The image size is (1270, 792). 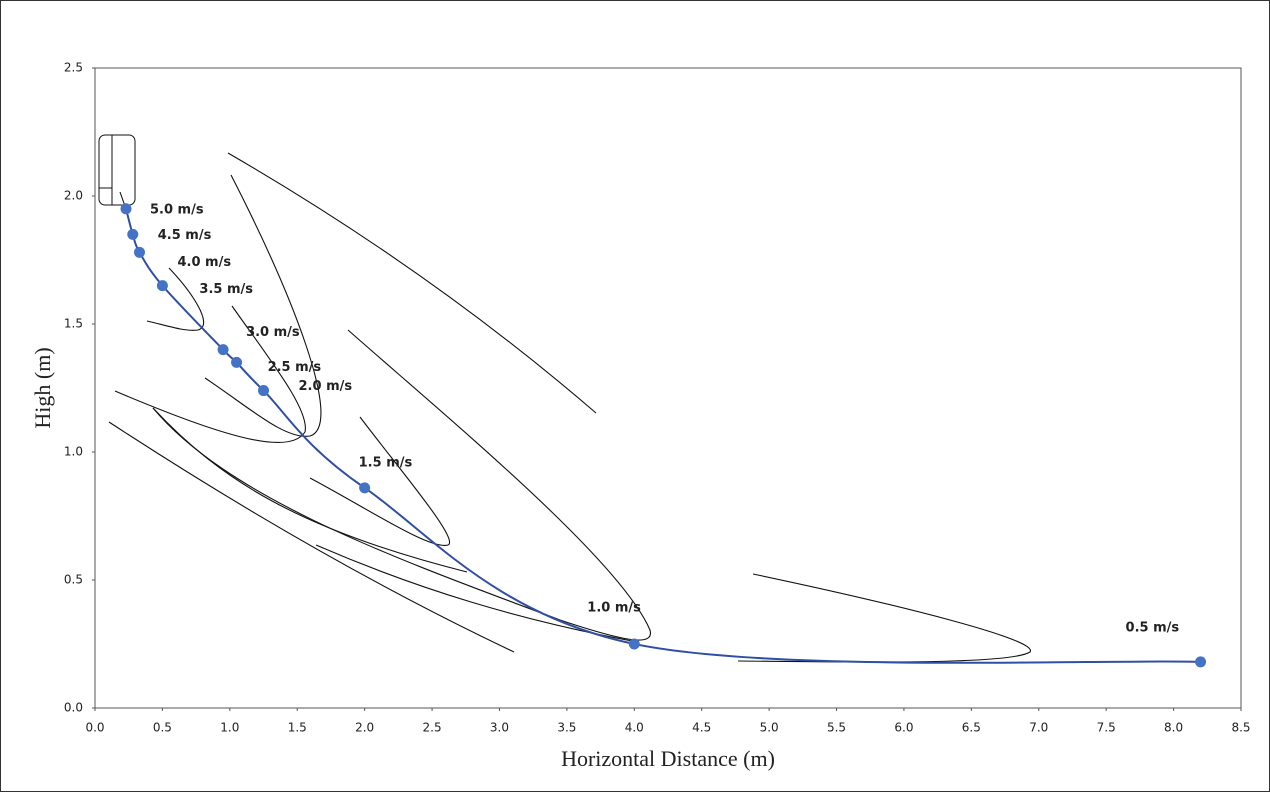 What do you see at coordinates (386, 462) in the screenshot?
I see `point-label: 1.5 m/s` at bounding box center [386, 462].